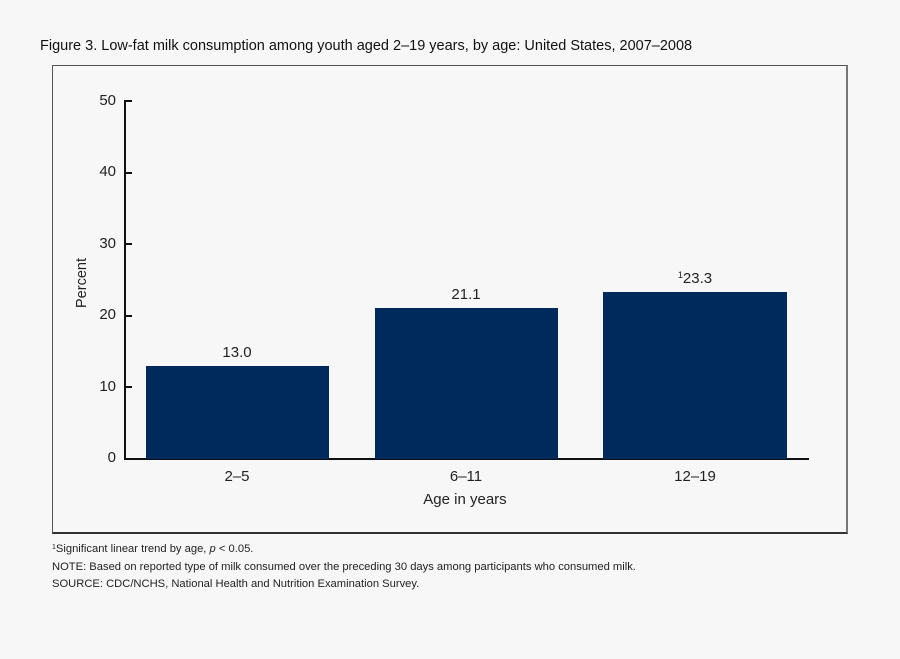  I want to click on significance-marker: 1, so click(680, 275).